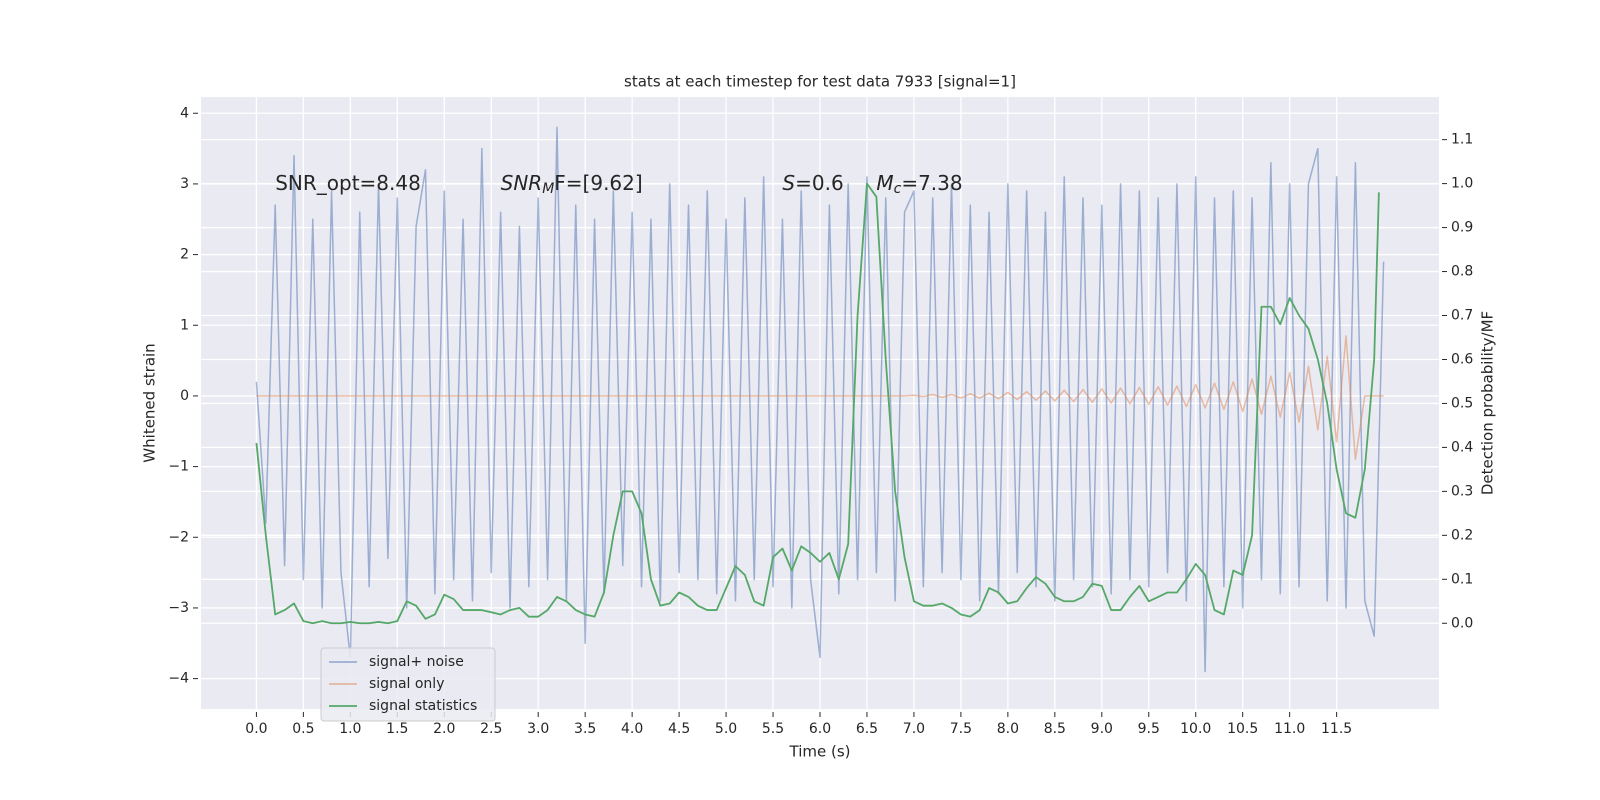  Describe the element at coordinates (1195, 729) in the screenshot. I see `x-tick-label: 10.0` at that location.